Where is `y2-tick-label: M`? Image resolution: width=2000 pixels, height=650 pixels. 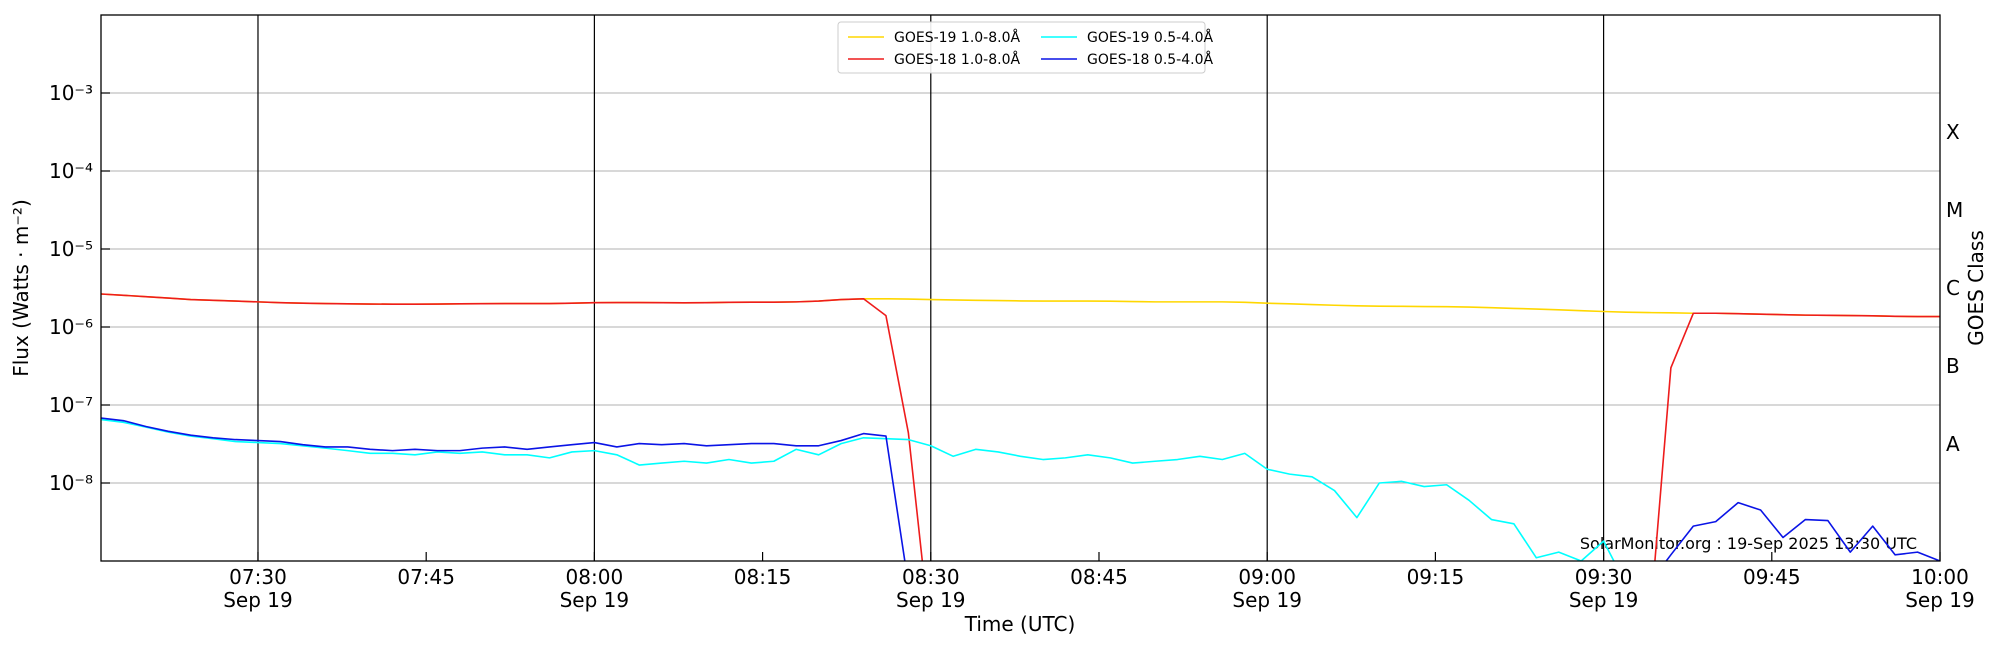 y2-tick-label: M is located at coordinates (1954, 210).